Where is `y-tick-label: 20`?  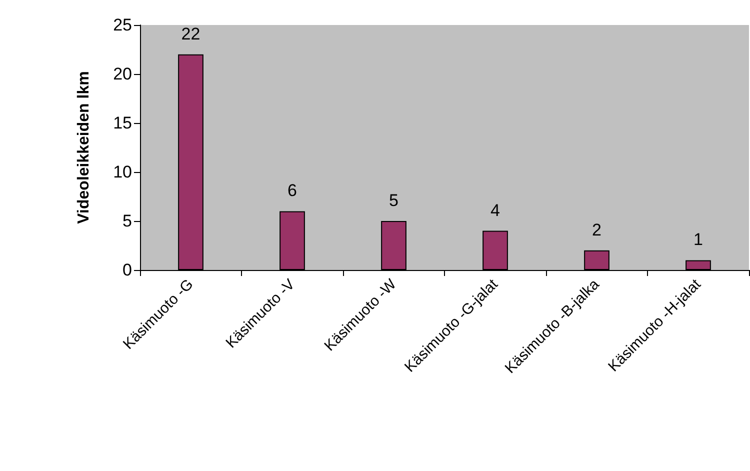 y-tick-label: 20 is located at coordinates (122, 74).